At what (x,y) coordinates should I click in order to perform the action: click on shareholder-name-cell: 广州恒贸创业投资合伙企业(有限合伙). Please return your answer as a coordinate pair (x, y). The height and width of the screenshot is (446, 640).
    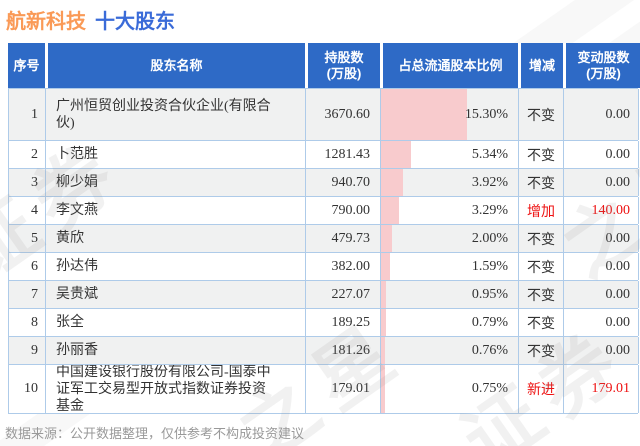
    Looking at the image, I should click on (176, 114).